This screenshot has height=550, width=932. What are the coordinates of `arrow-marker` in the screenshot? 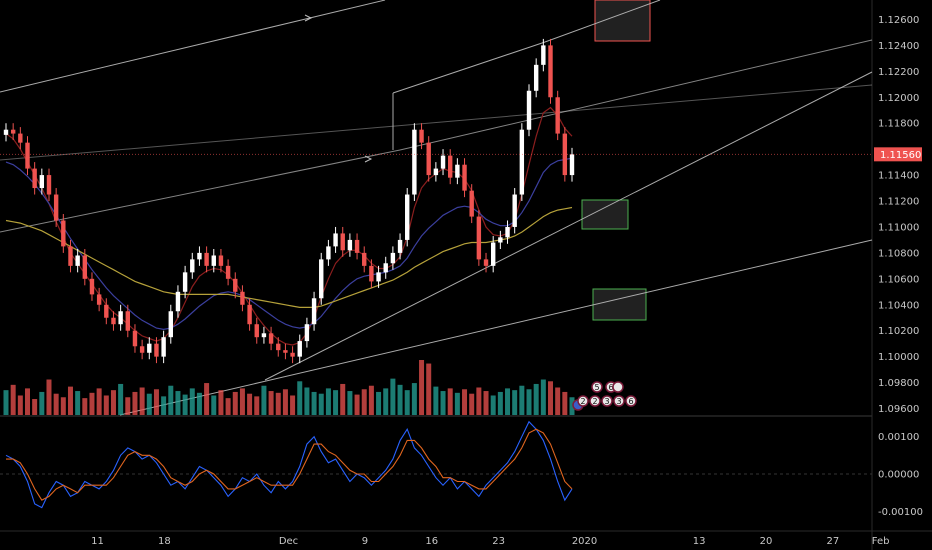 It's located at (308, 18).